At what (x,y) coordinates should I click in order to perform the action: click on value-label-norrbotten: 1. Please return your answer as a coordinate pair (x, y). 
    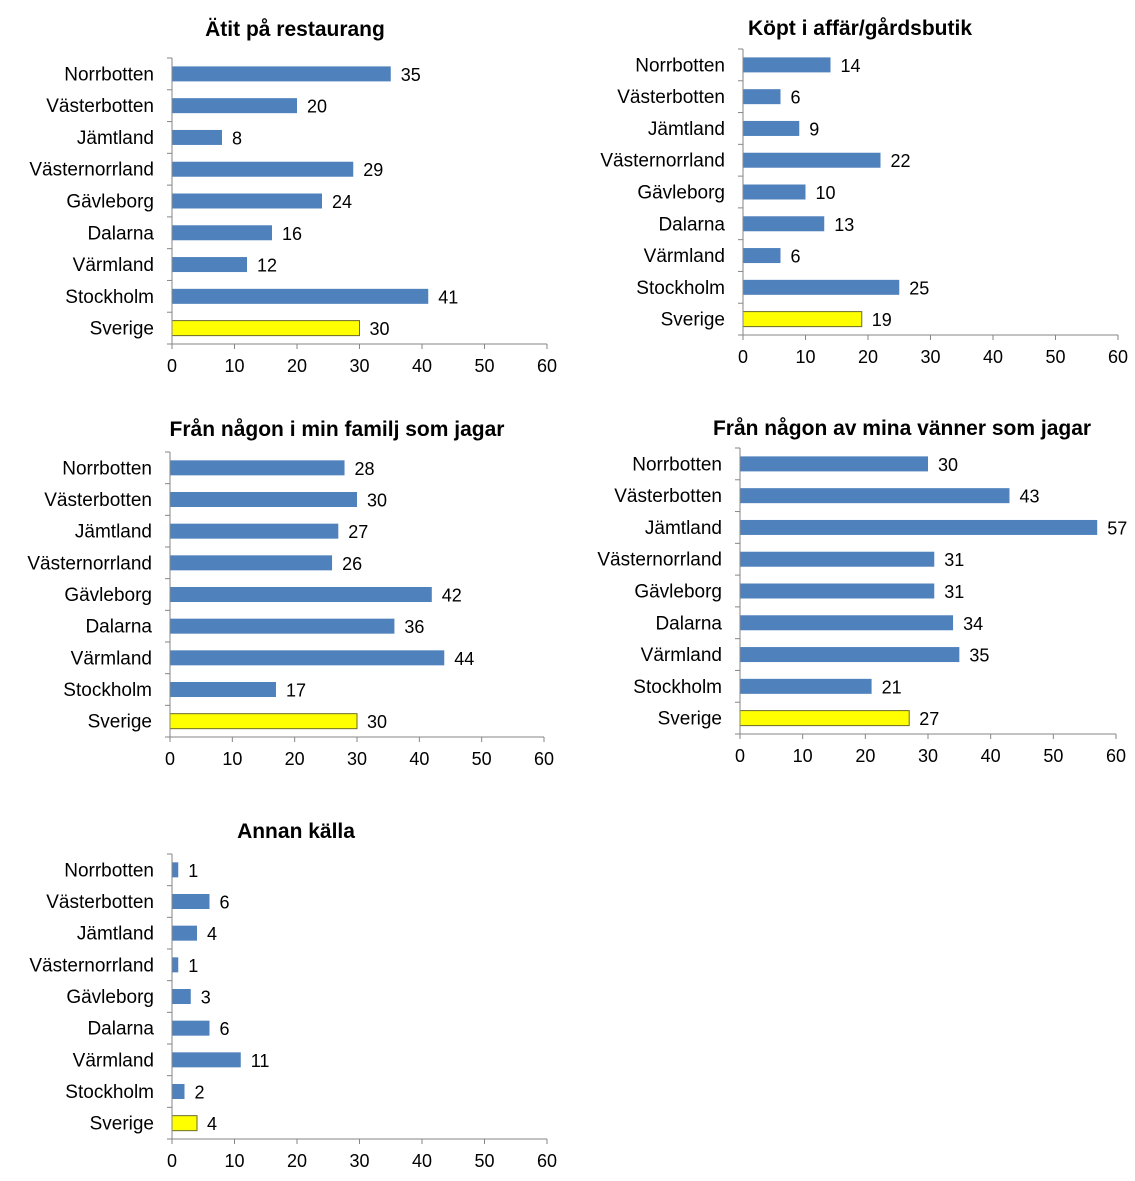
    Looking at the image, I should click on (193, 871).